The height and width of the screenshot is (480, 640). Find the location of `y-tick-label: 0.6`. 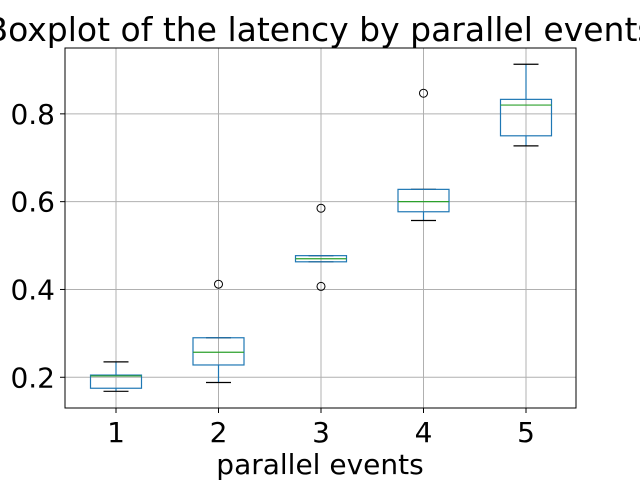

y-tick-label: 0.6 is located at coordinates (32, 202).